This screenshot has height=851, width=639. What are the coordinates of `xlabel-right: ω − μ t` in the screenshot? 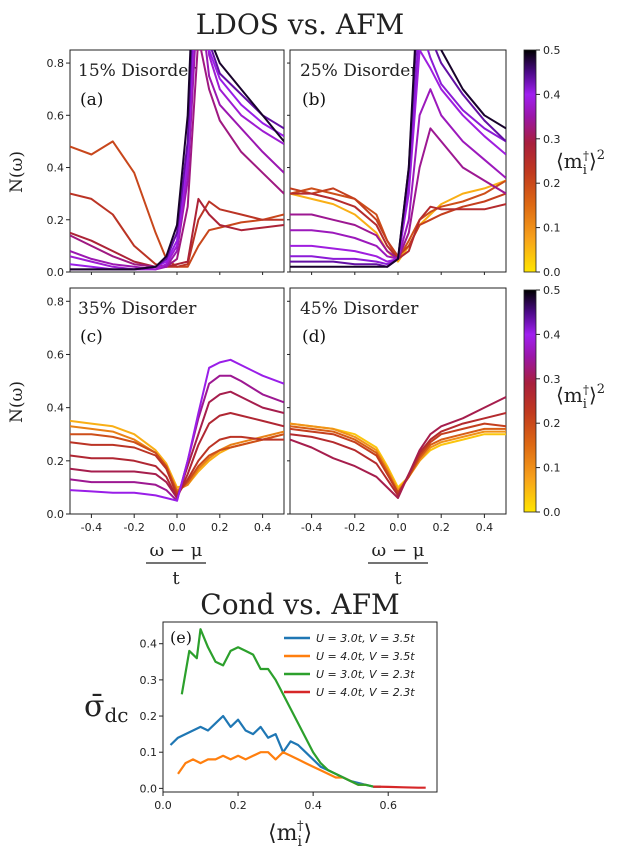 It's located at (398, 564).